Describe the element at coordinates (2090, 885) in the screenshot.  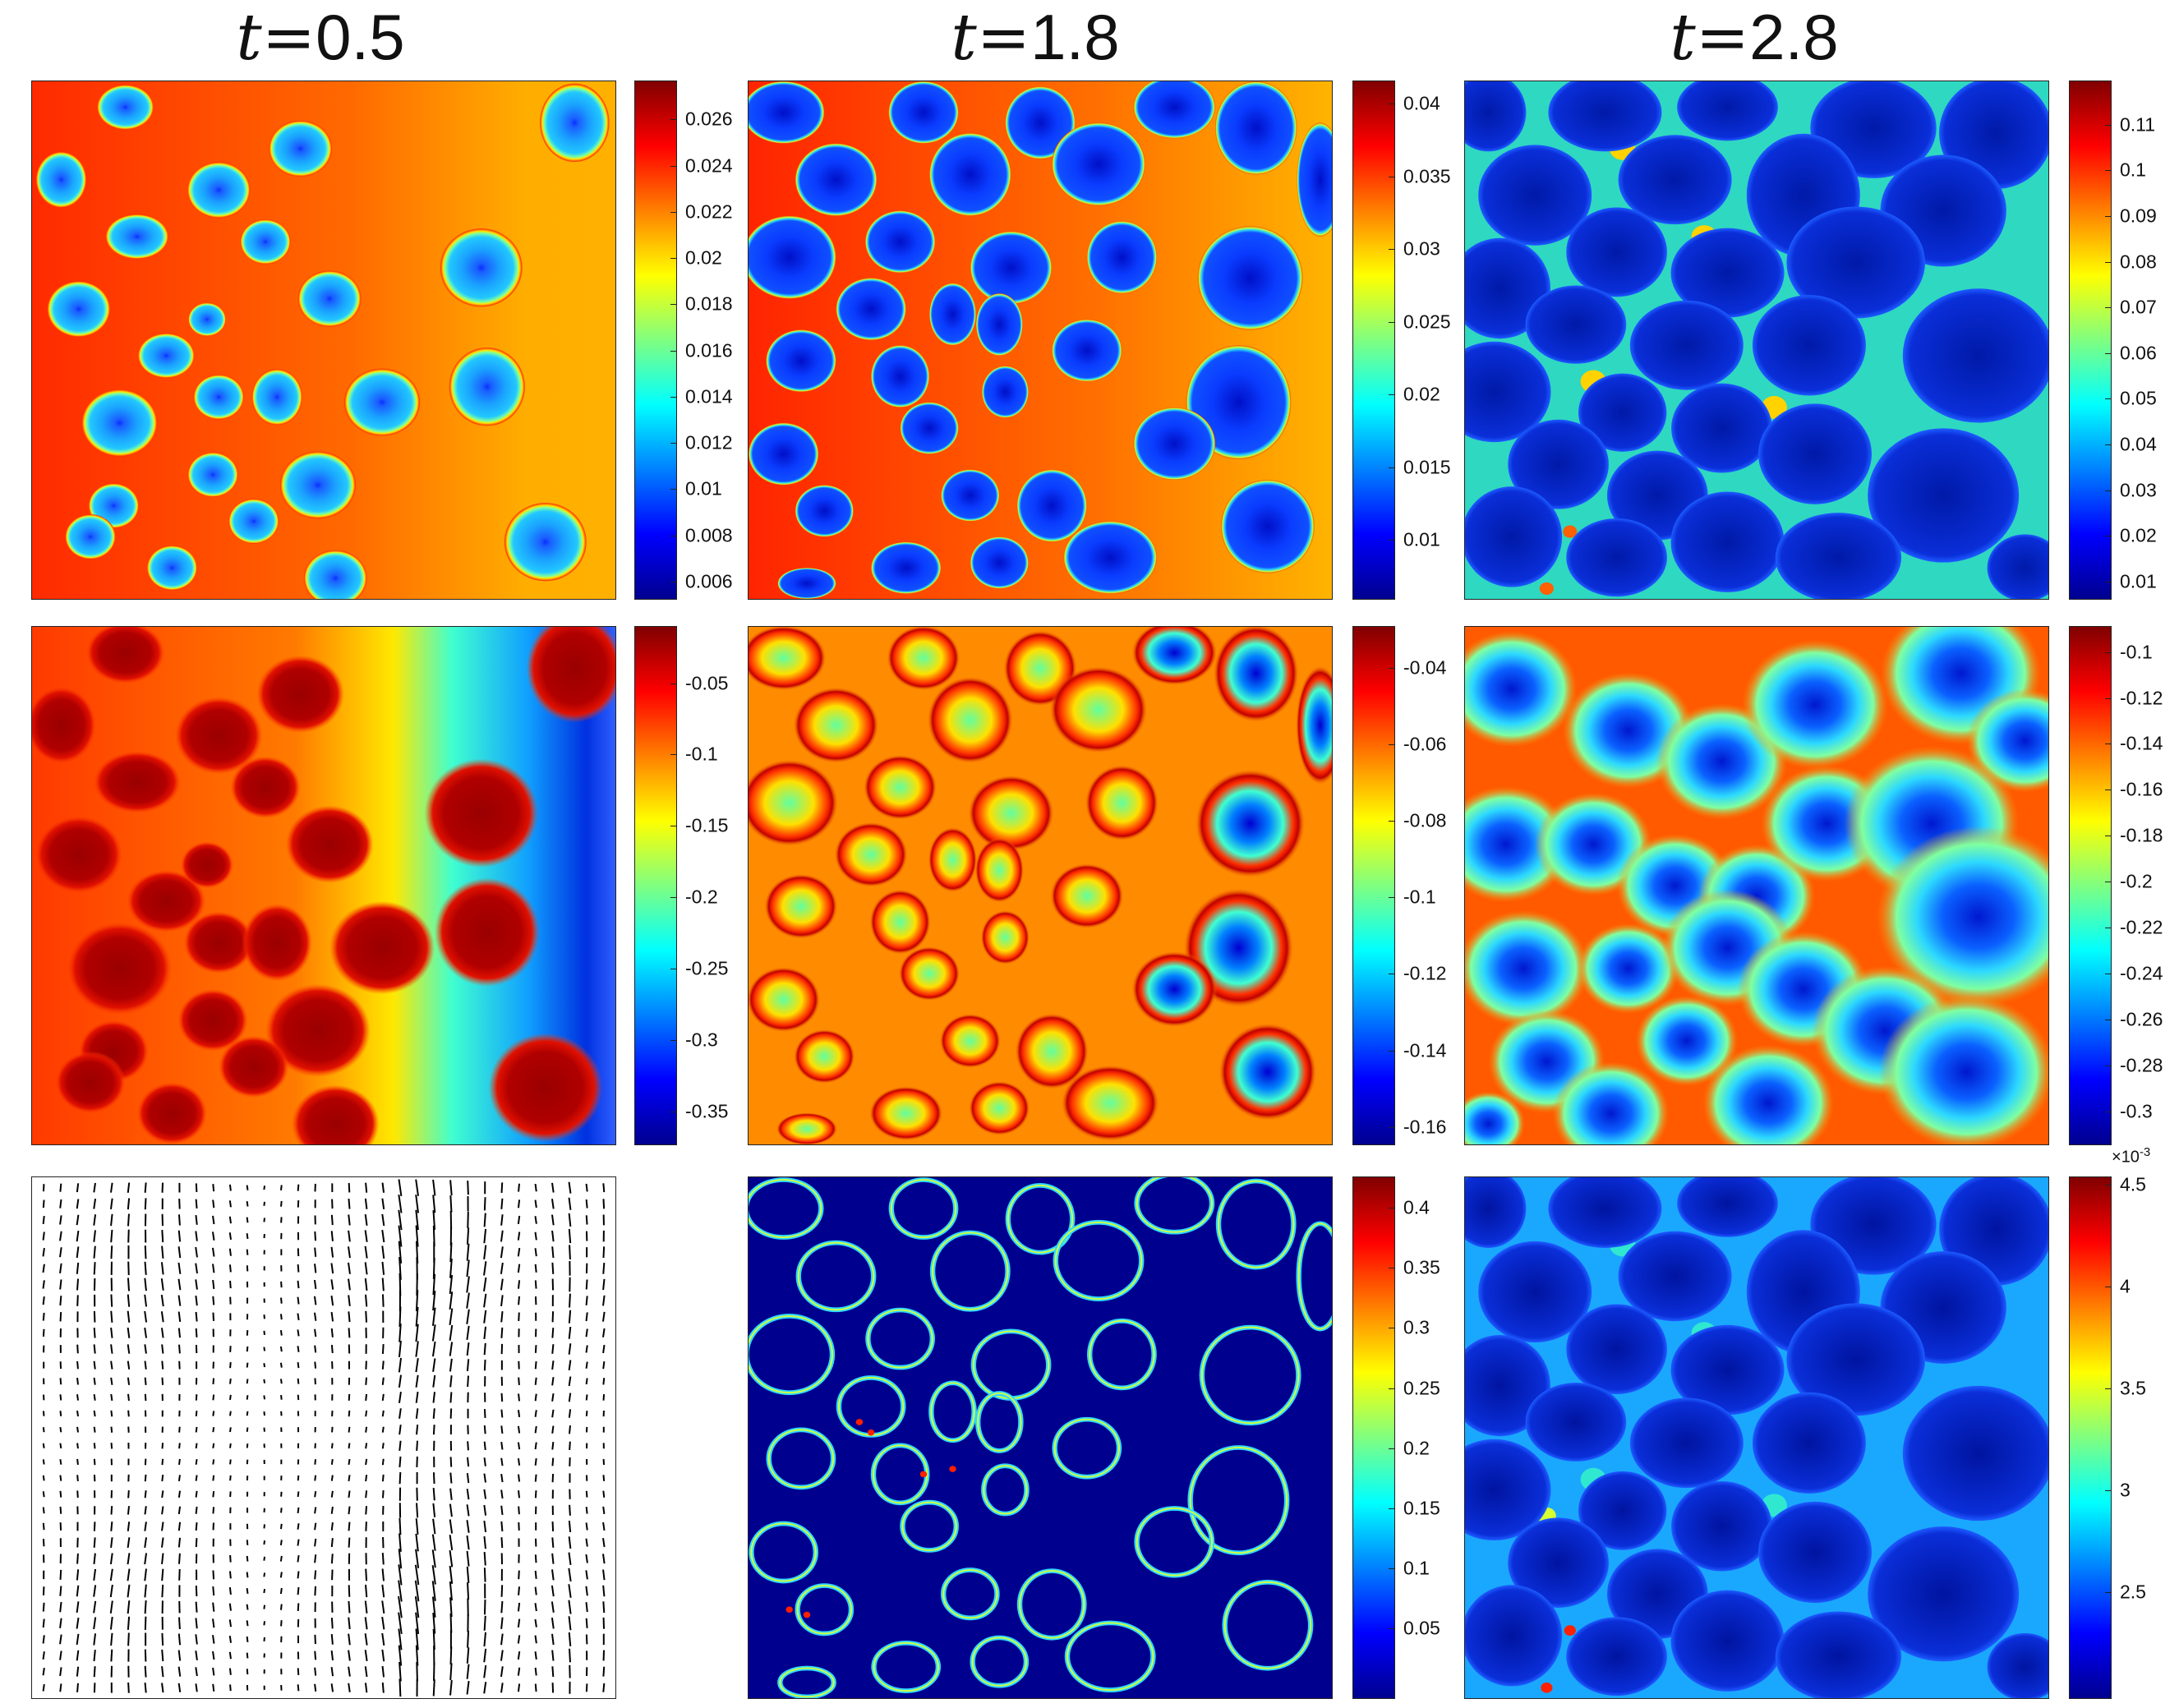
I see `colorbar-r2c3` at that location.